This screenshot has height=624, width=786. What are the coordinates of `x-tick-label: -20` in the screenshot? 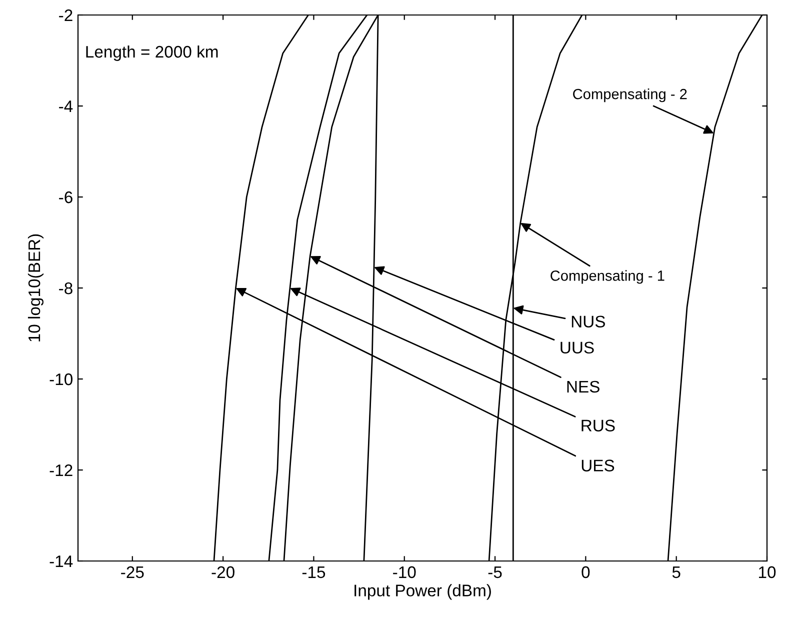 It's located at (223, 572).